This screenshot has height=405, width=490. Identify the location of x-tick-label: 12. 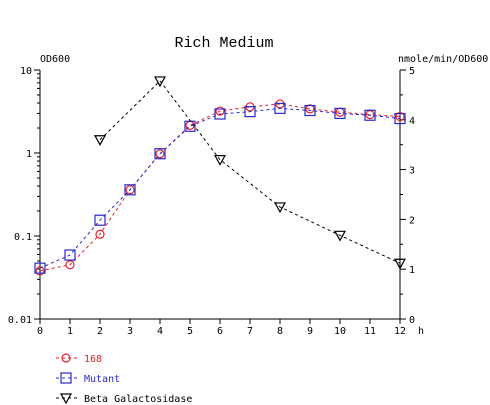
(400, 331).